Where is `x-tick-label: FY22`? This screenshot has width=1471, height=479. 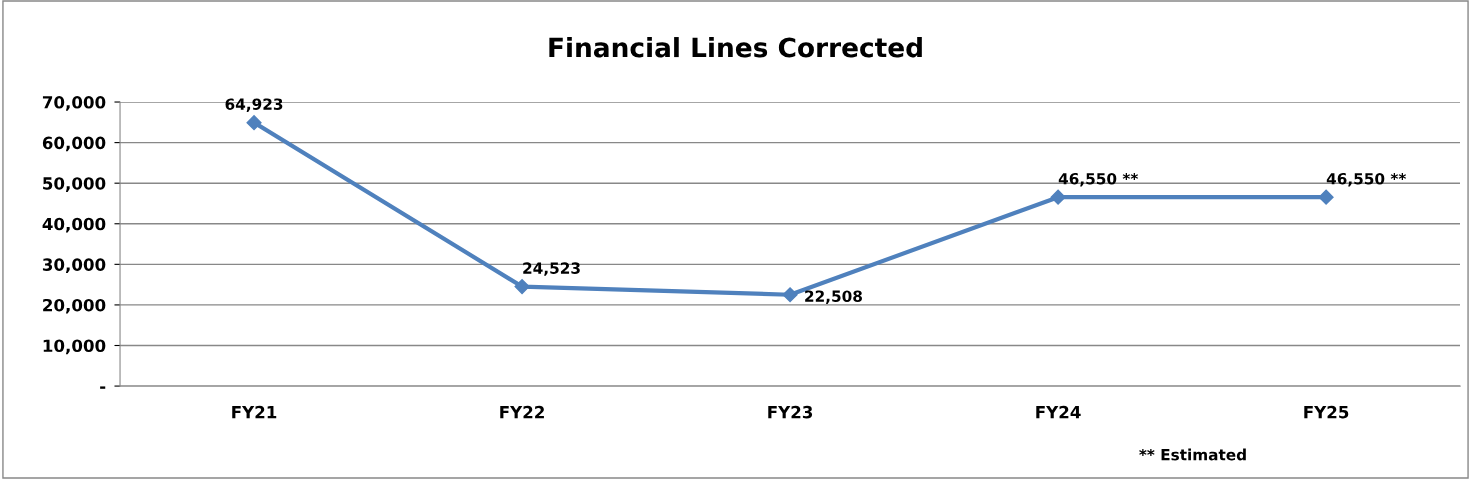
x-tick-label: FY22 is located at coordinates (522, 412).